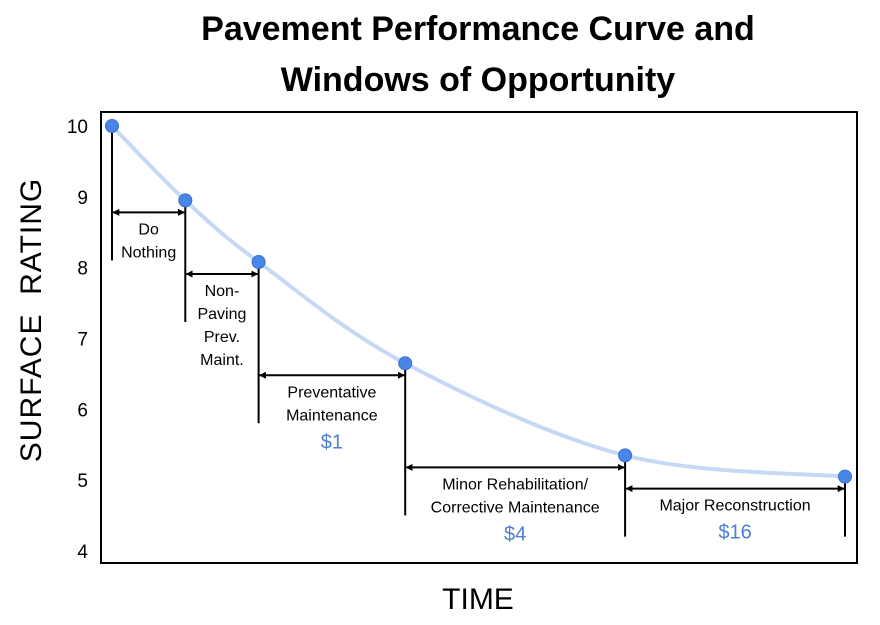 This screenshot has width=880, height=625. Describe the element at coordinates (31, 320) in the screenshot. I see `y-axis-label: SURFACE RATING` at that location.